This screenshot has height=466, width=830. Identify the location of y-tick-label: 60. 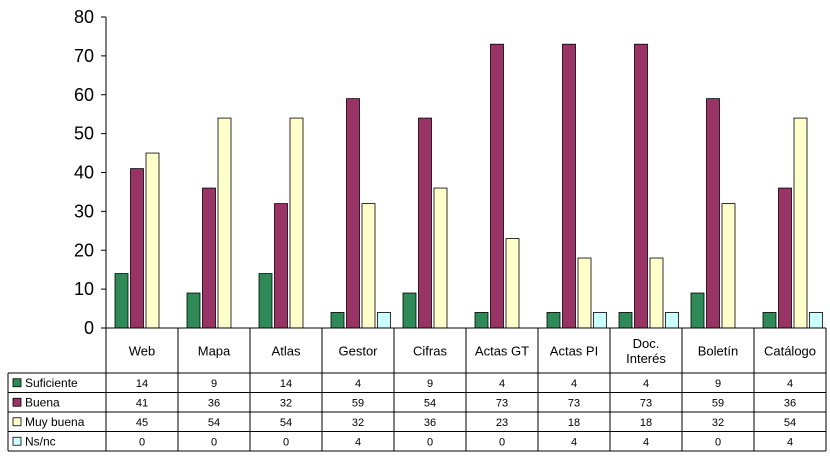
(84, 95).